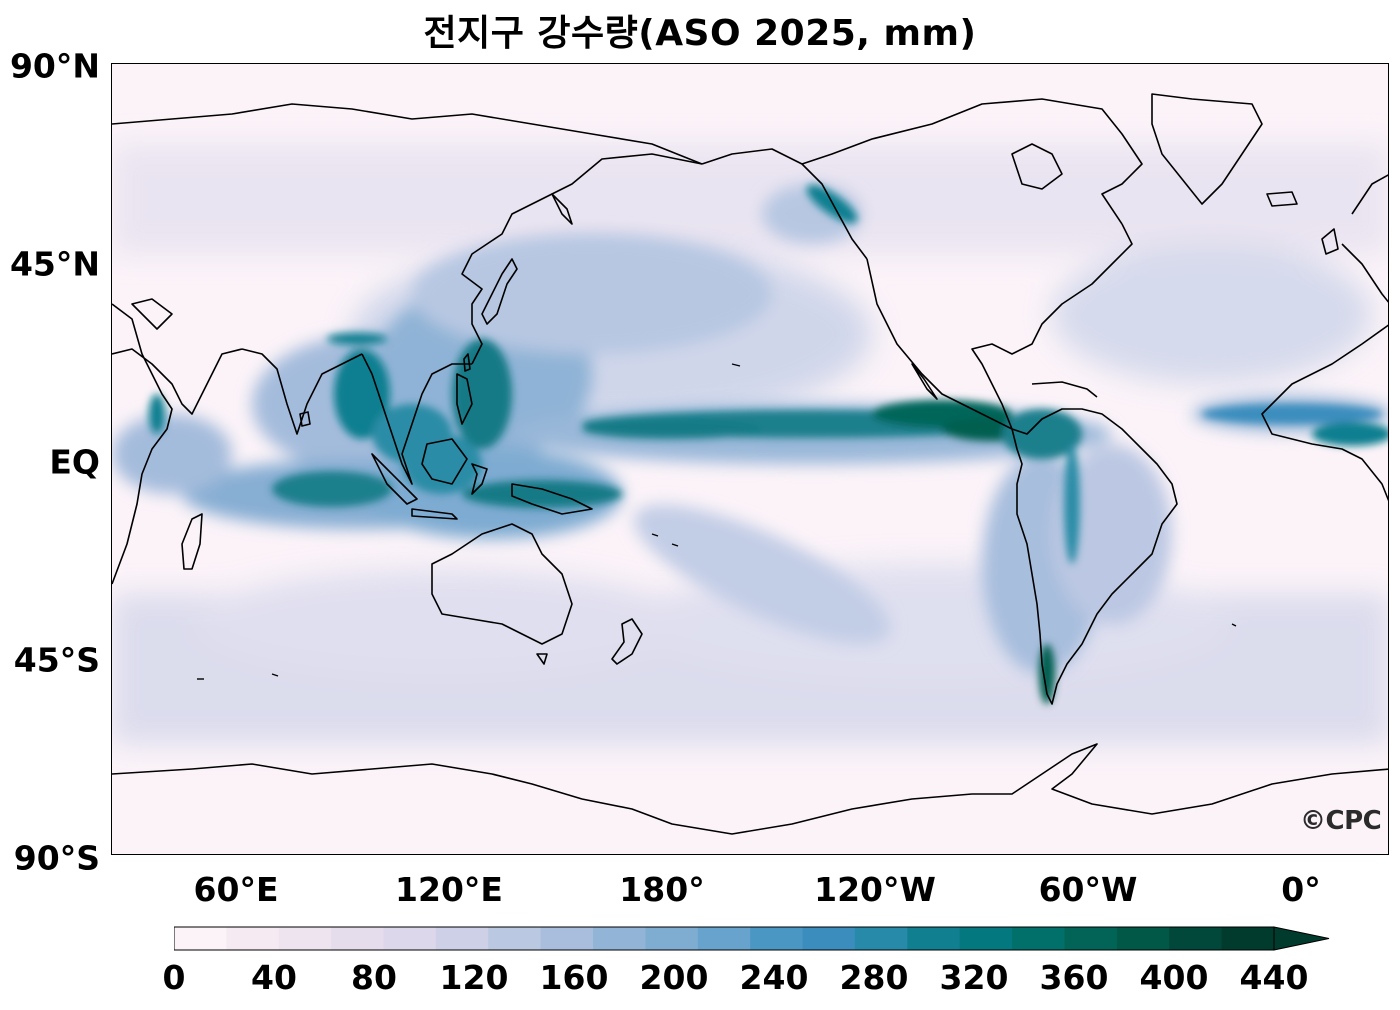 The image size is (1400, 1010). What do you see at coordinates (1094, 556) in the screenshot?
I see `coastline-south-america` at bounding box center [1094, 556].